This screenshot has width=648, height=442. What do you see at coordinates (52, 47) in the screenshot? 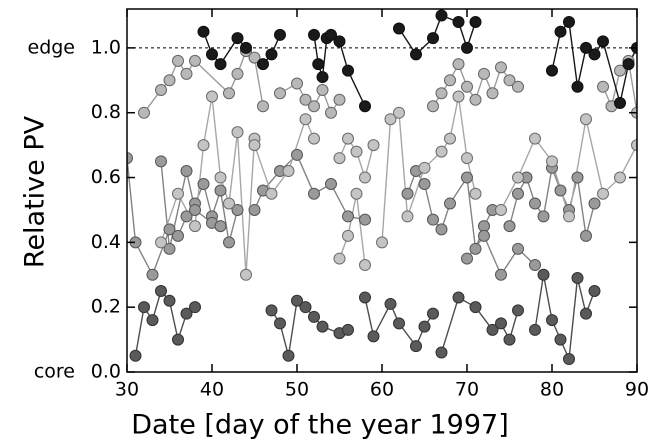
I see `annotation: edge` at bounding box center [52, 47].